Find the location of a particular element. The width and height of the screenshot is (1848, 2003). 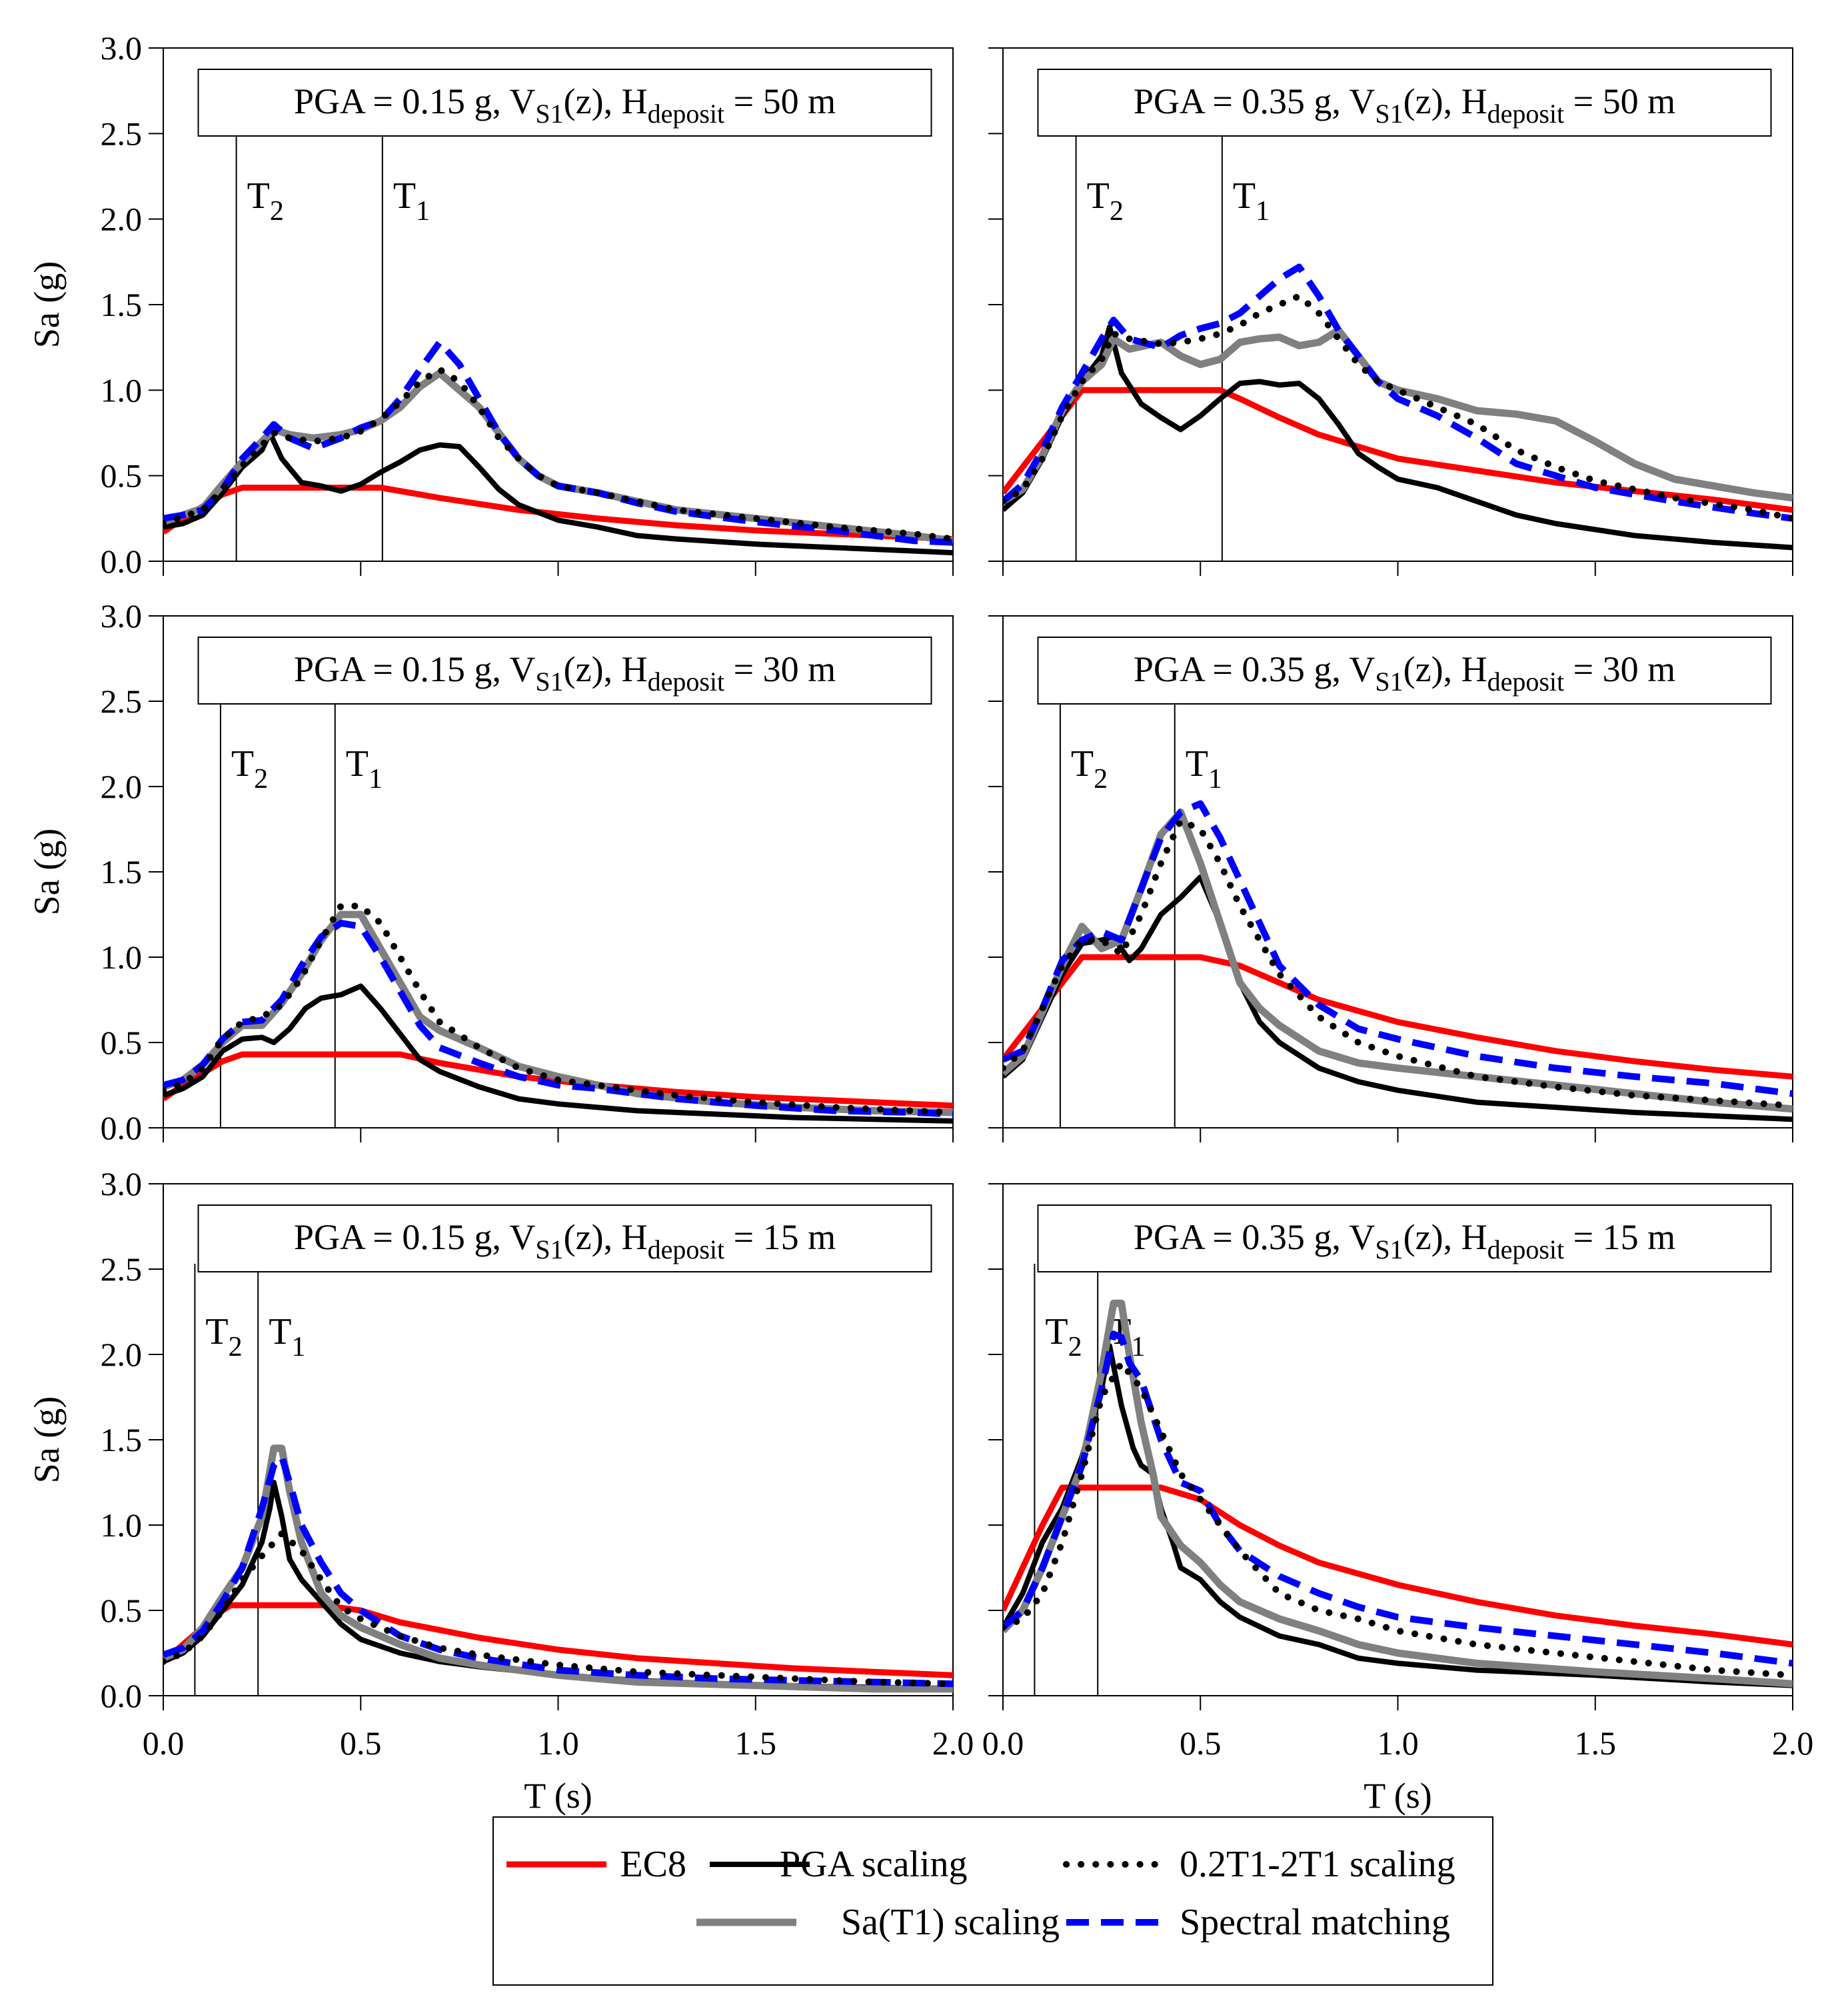

legend-label-pga: PGA scaling is located at coordinates (874, 1865).